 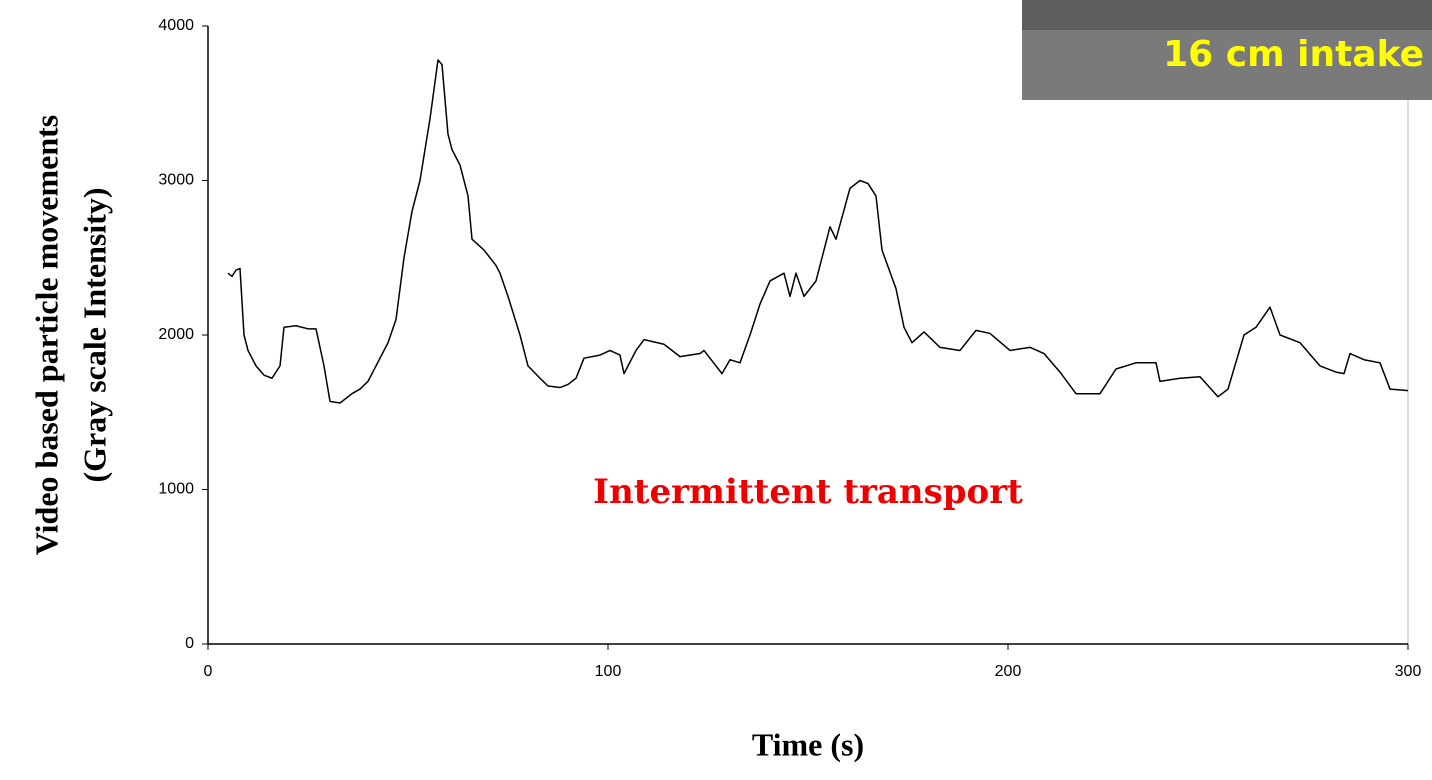 I want to click on y-tick-label: 1000, so click(x=176, y=489).